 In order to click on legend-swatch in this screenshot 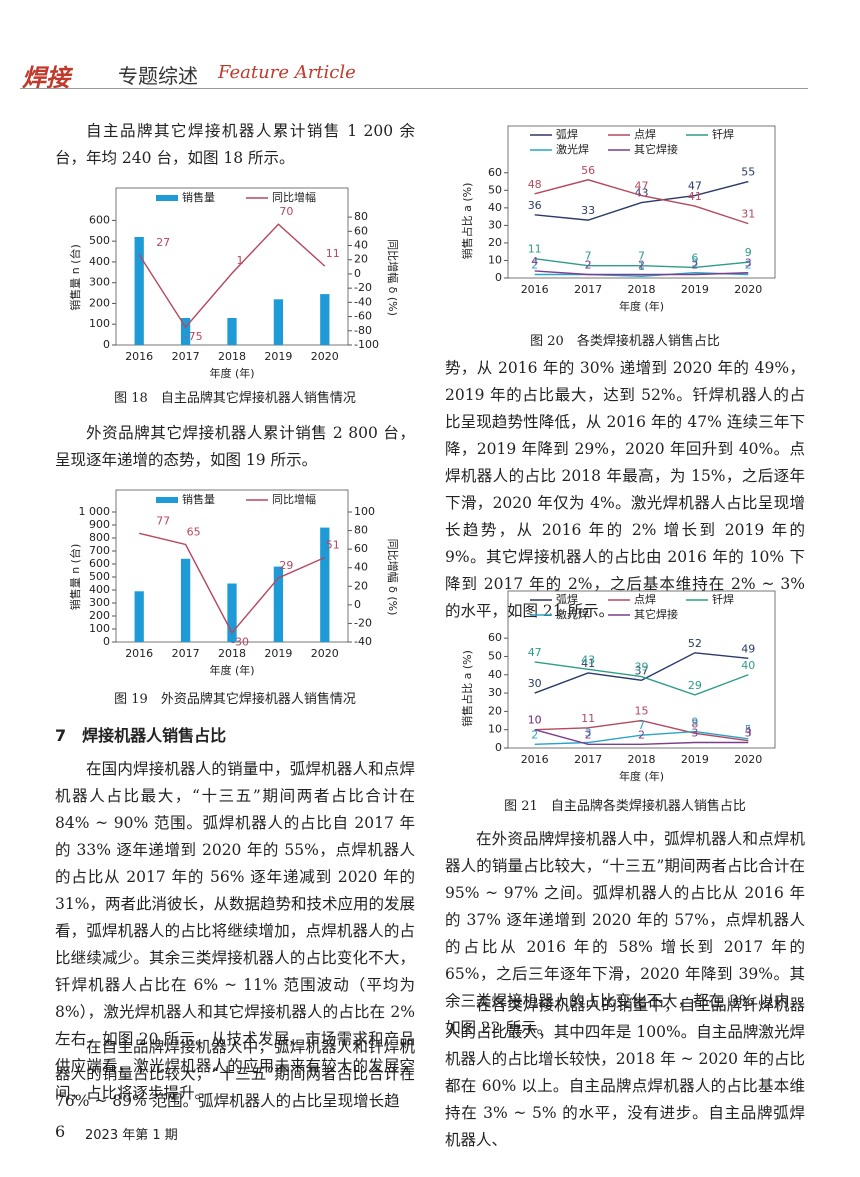, I will do `click(167, 198)`.